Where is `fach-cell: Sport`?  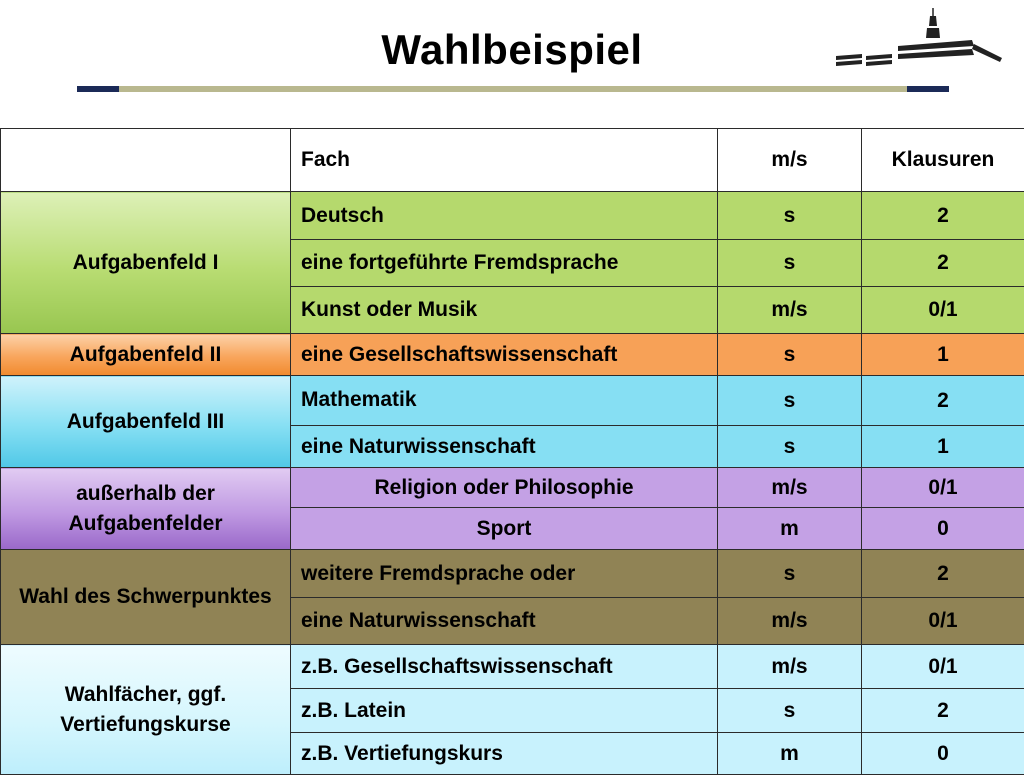 fach-cell: Sport is located at coordinates (504, 529).